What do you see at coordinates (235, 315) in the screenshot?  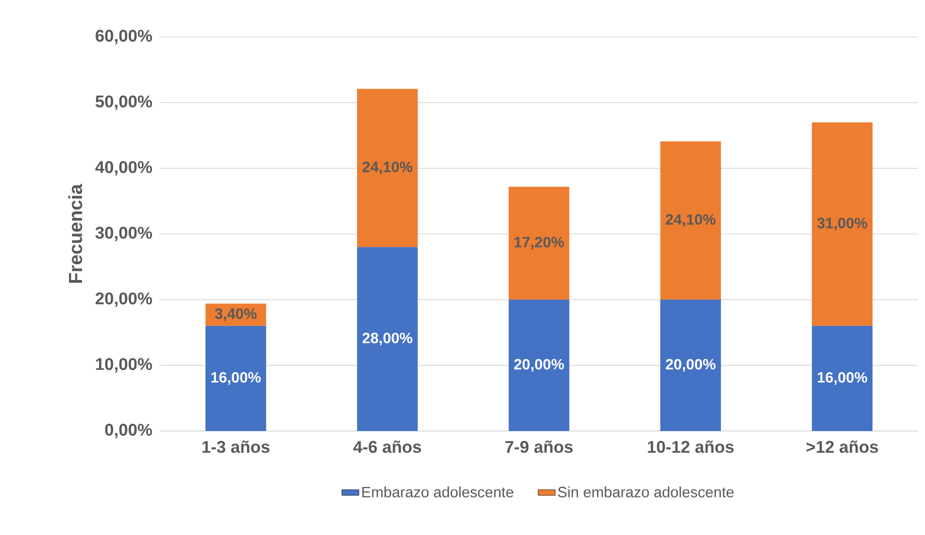 I see `data-label: 3,40%` at bounding box center [235, 315].